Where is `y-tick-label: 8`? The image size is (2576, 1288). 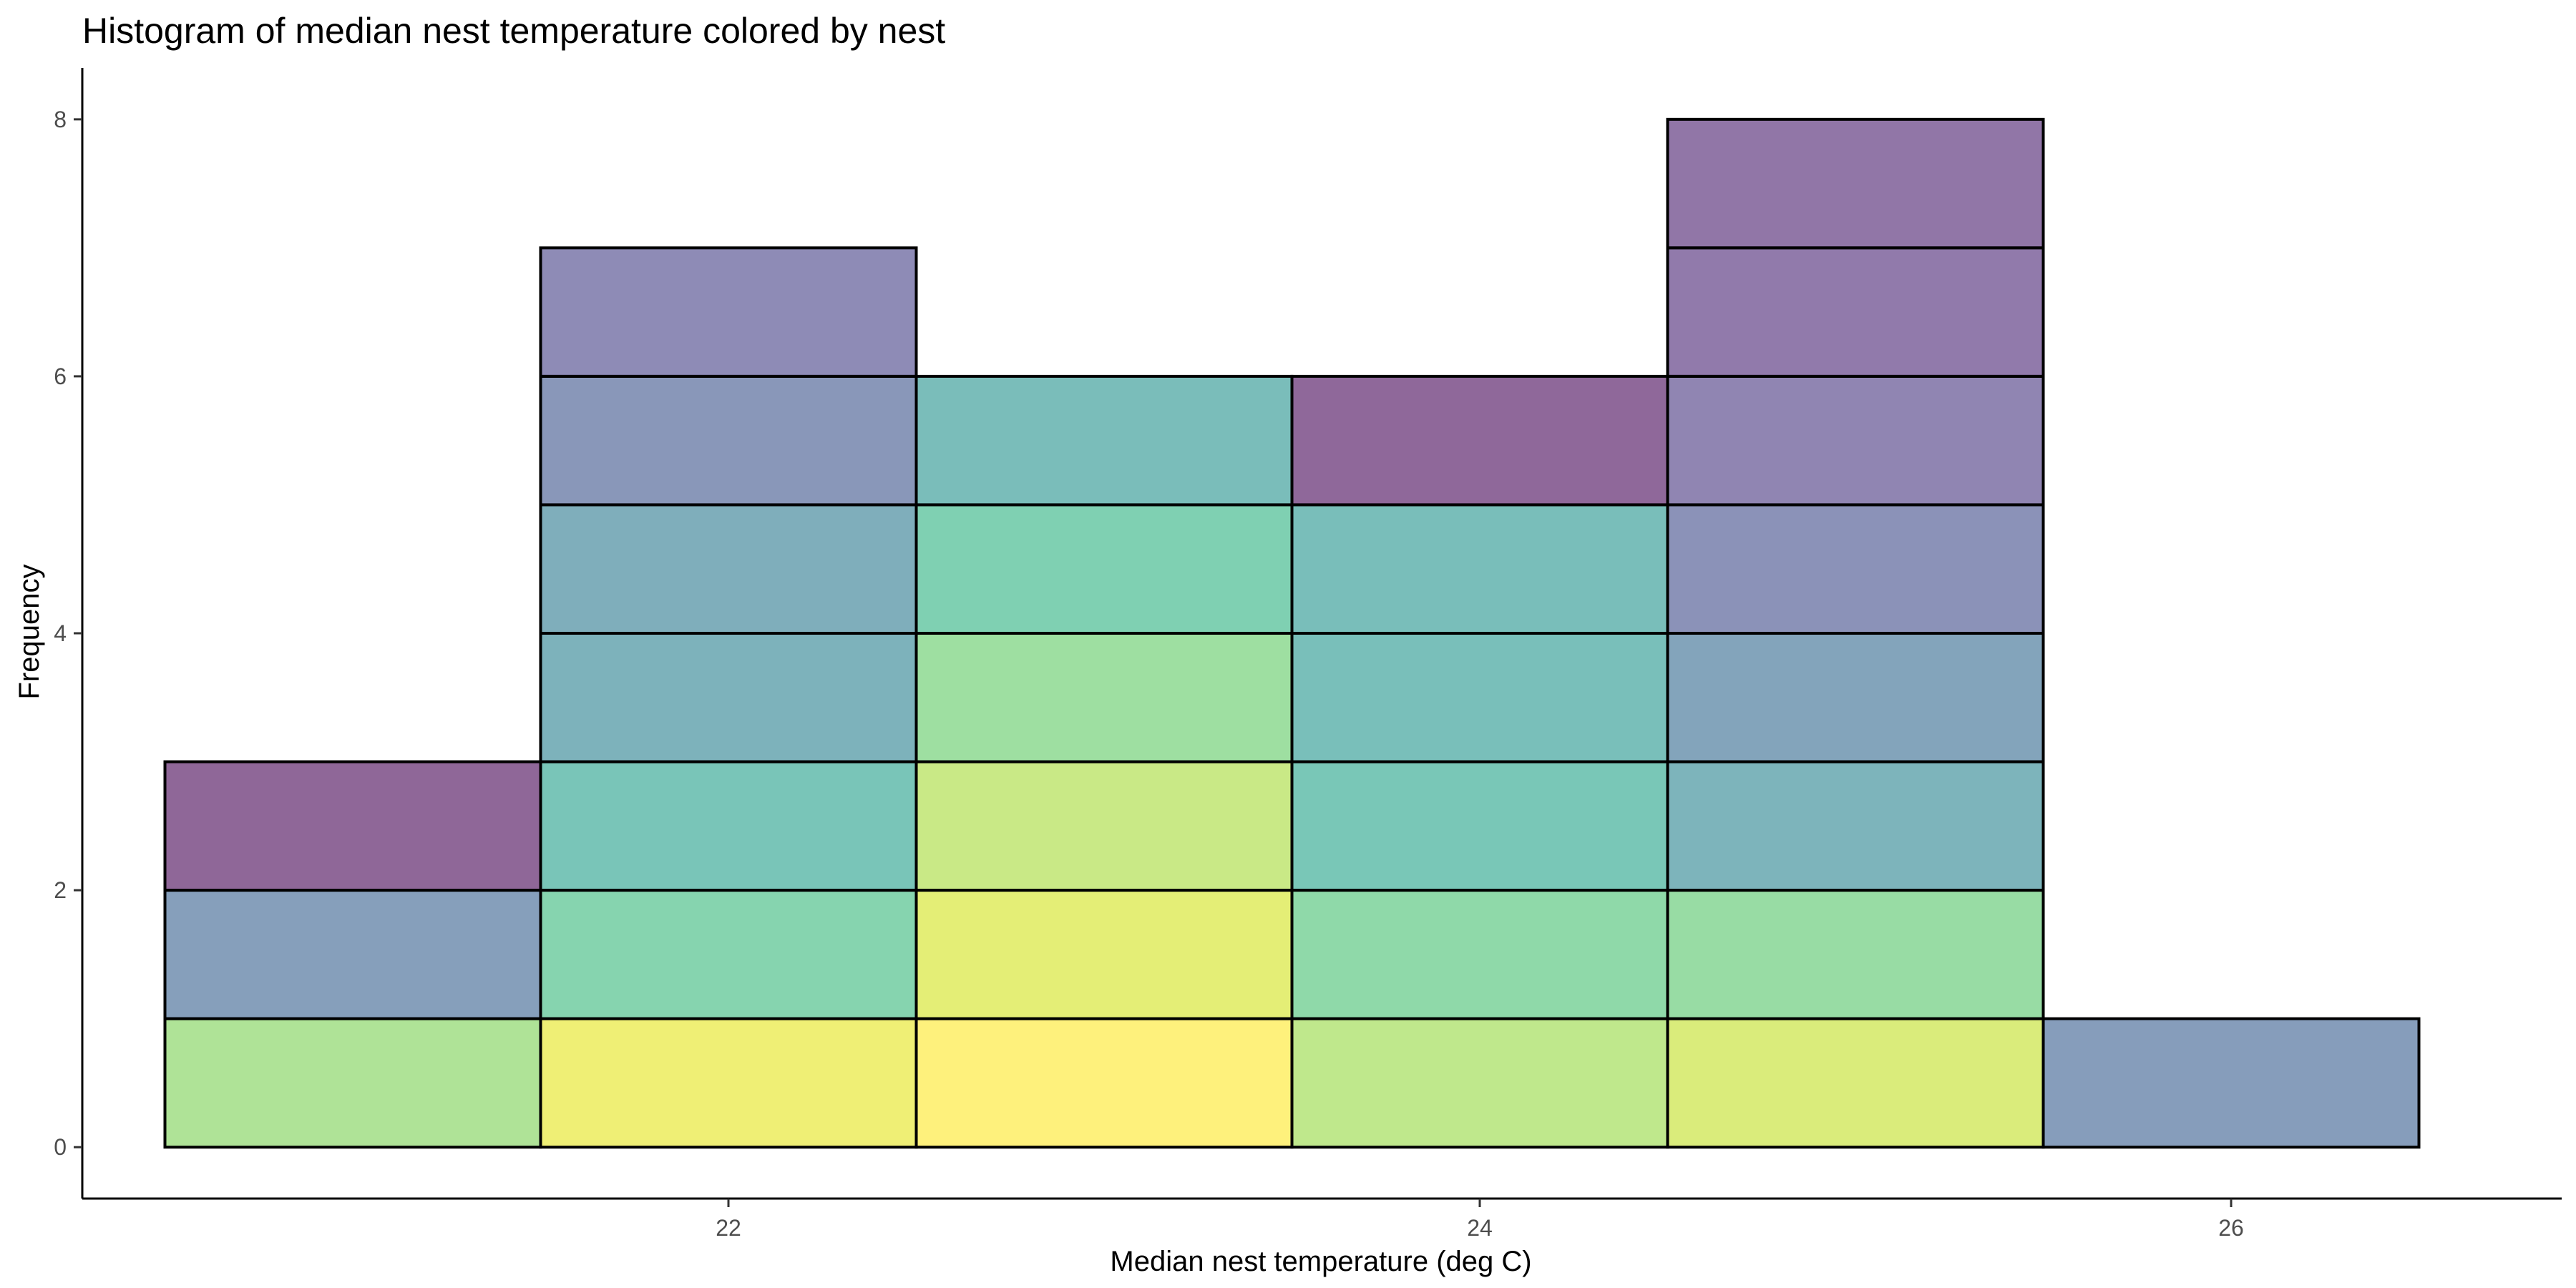
y-tick-label: 8 is located at coordinates (60, 119).